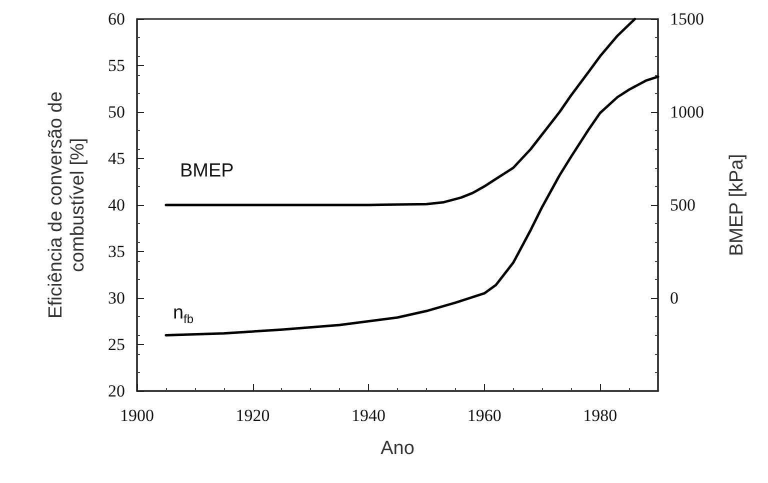  Describe the element at coordinates (67, 205) in the screenshot. I see `y-axis-title: Eficiência de conversão de combustível [%]` at that location.